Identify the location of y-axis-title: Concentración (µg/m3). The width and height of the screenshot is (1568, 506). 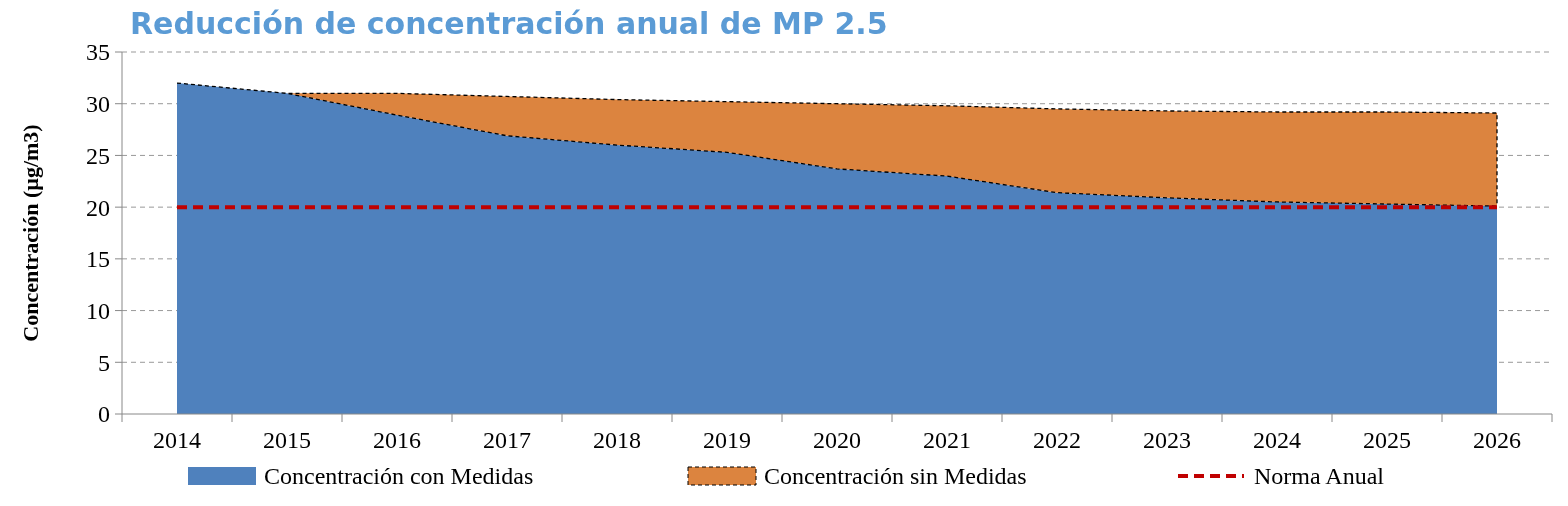
(30, 233).